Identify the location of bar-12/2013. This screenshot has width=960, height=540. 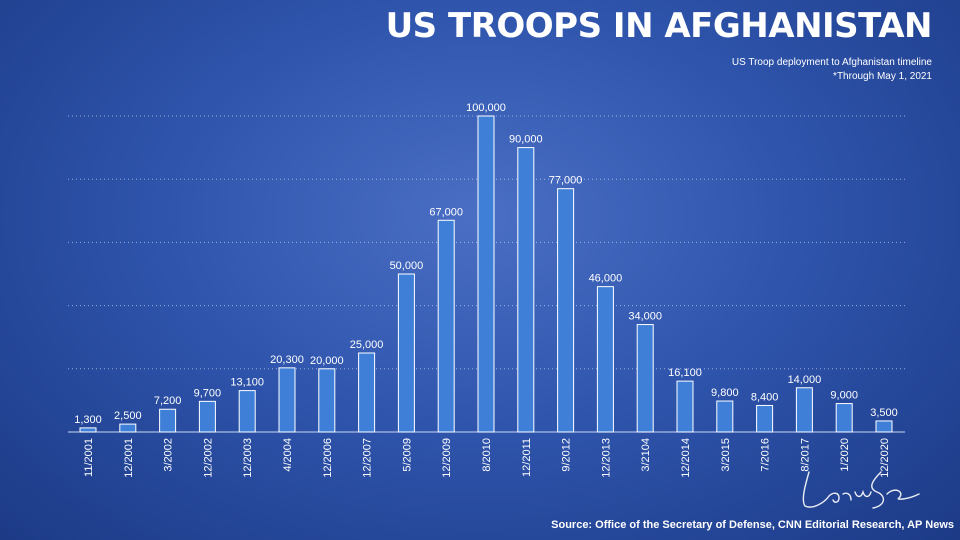
(605, 359).